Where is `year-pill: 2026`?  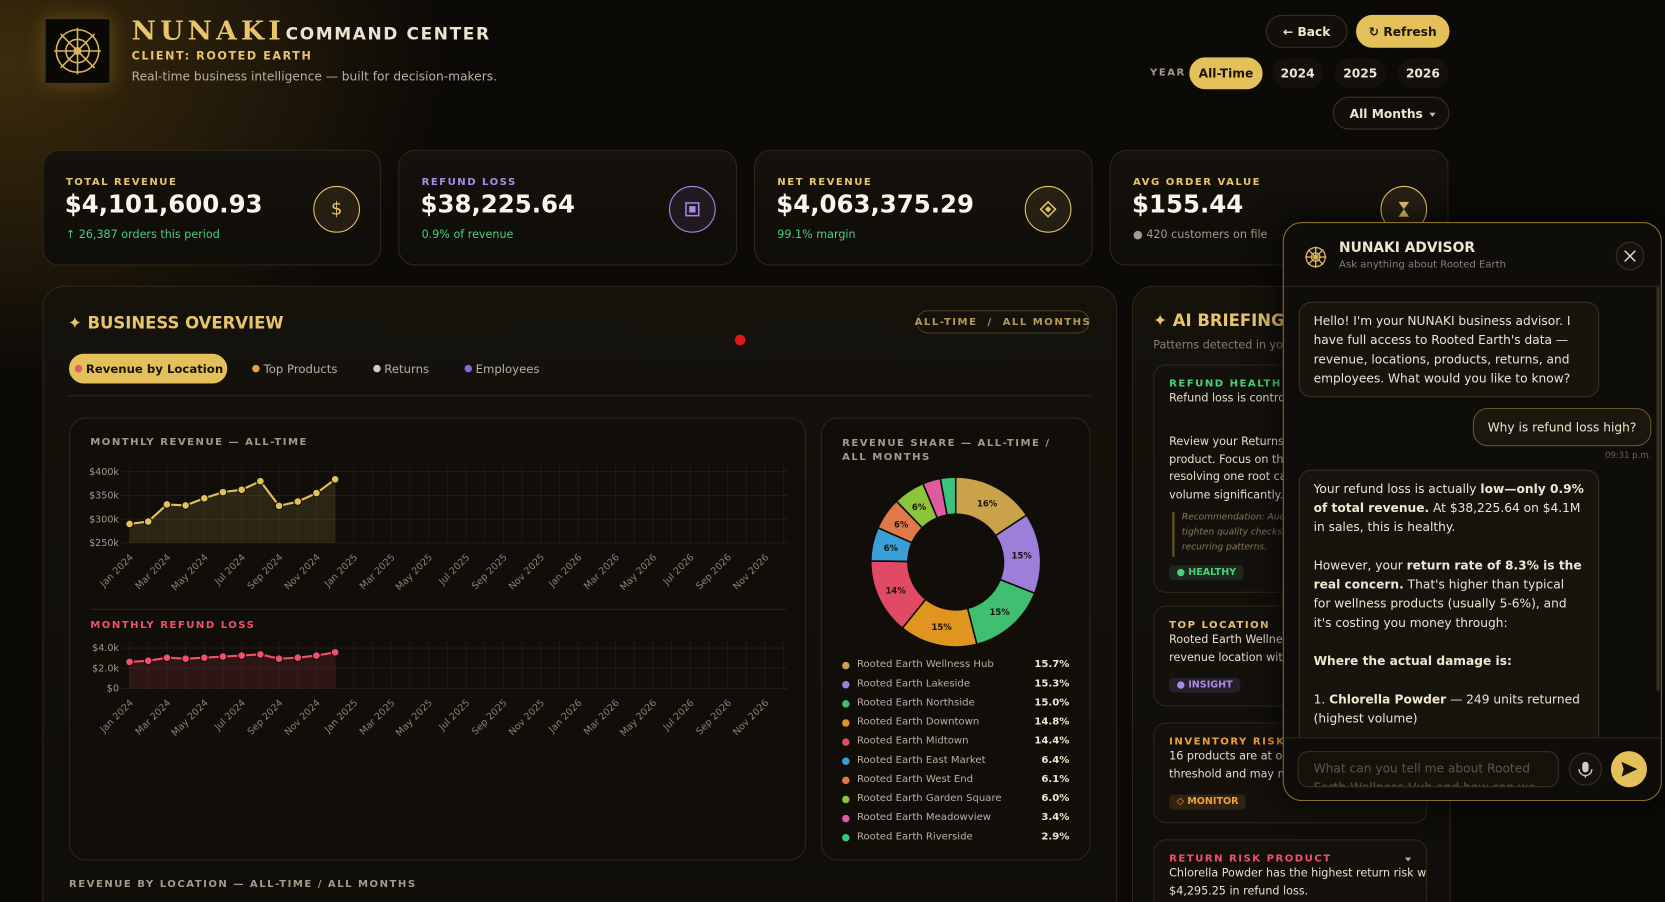 year-pill: 2026 is located at coordinates (1423, 73).